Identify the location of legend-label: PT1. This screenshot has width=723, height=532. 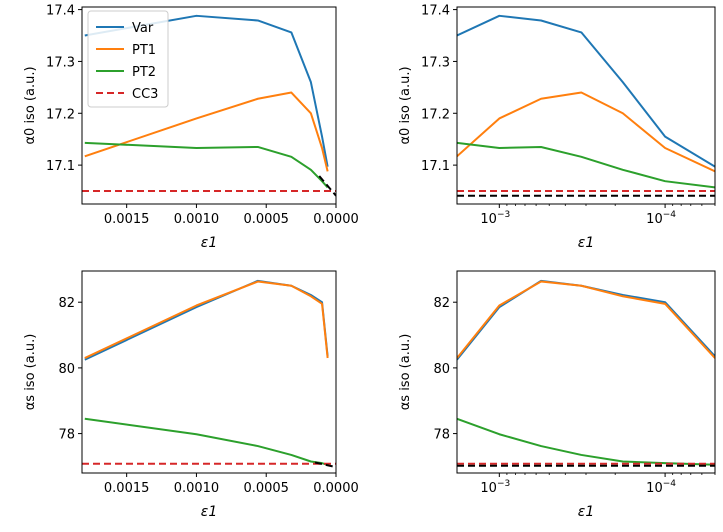
(144, 50).